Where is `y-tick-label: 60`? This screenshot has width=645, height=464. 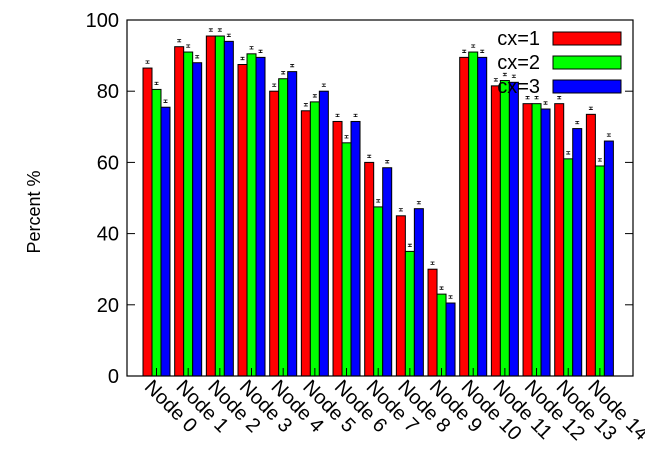 y-tick-label: 60 is located at coordinates (108, 163).